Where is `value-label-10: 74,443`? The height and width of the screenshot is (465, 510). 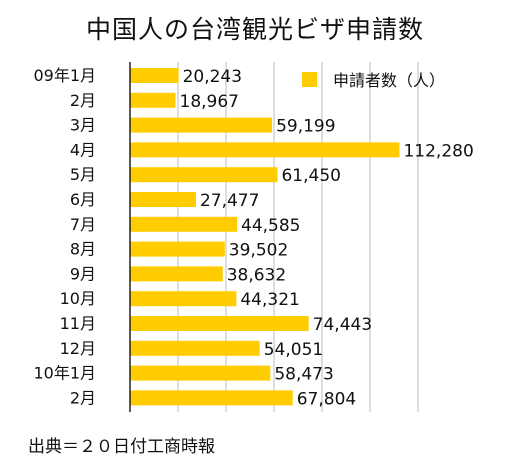 value-label-10: 74,443 is located at coordinates (342, 325).